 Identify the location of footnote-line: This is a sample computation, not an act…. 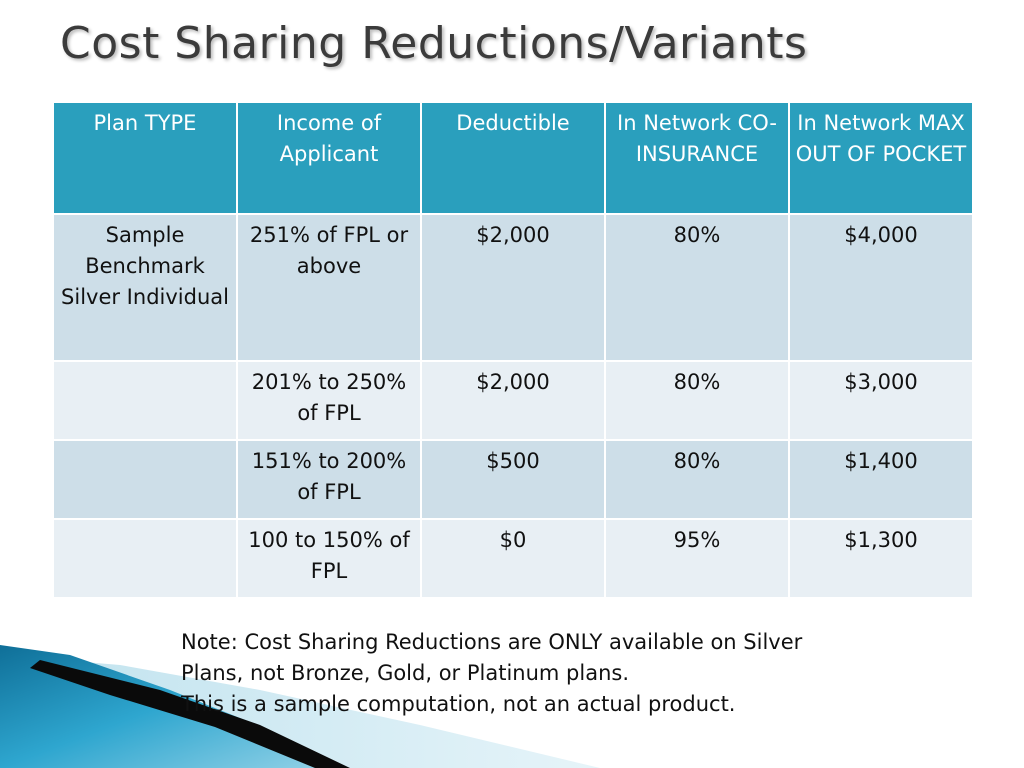
(458, 704).